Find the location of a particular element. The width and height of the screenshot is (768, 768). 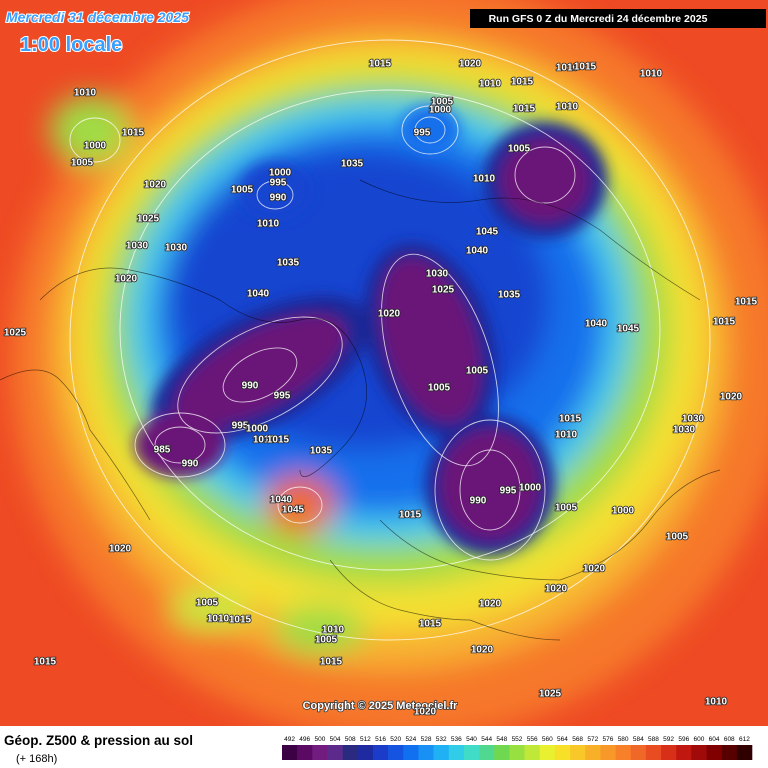

colorbar-label: 560 is located at coordinates (547, 739).